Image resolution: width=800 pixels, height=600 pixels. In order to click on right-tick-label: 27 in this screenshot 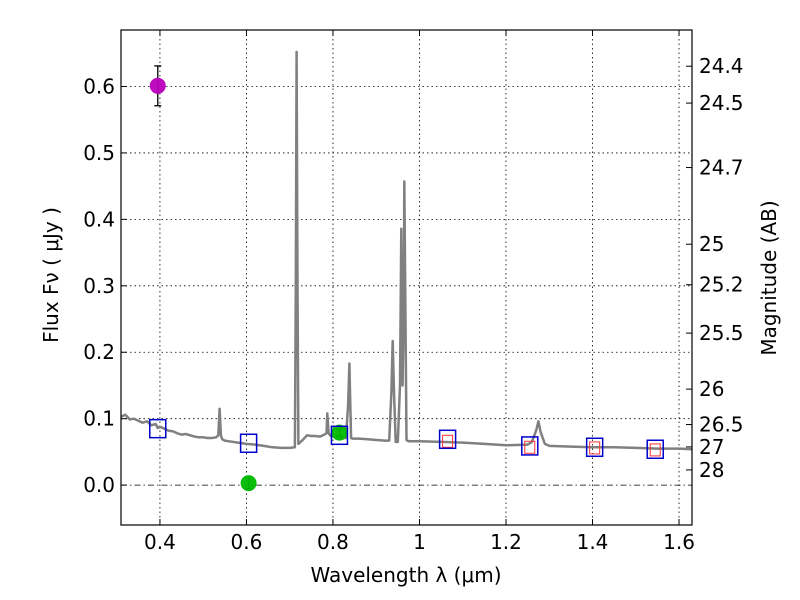, I will do `click(711, 447)`.